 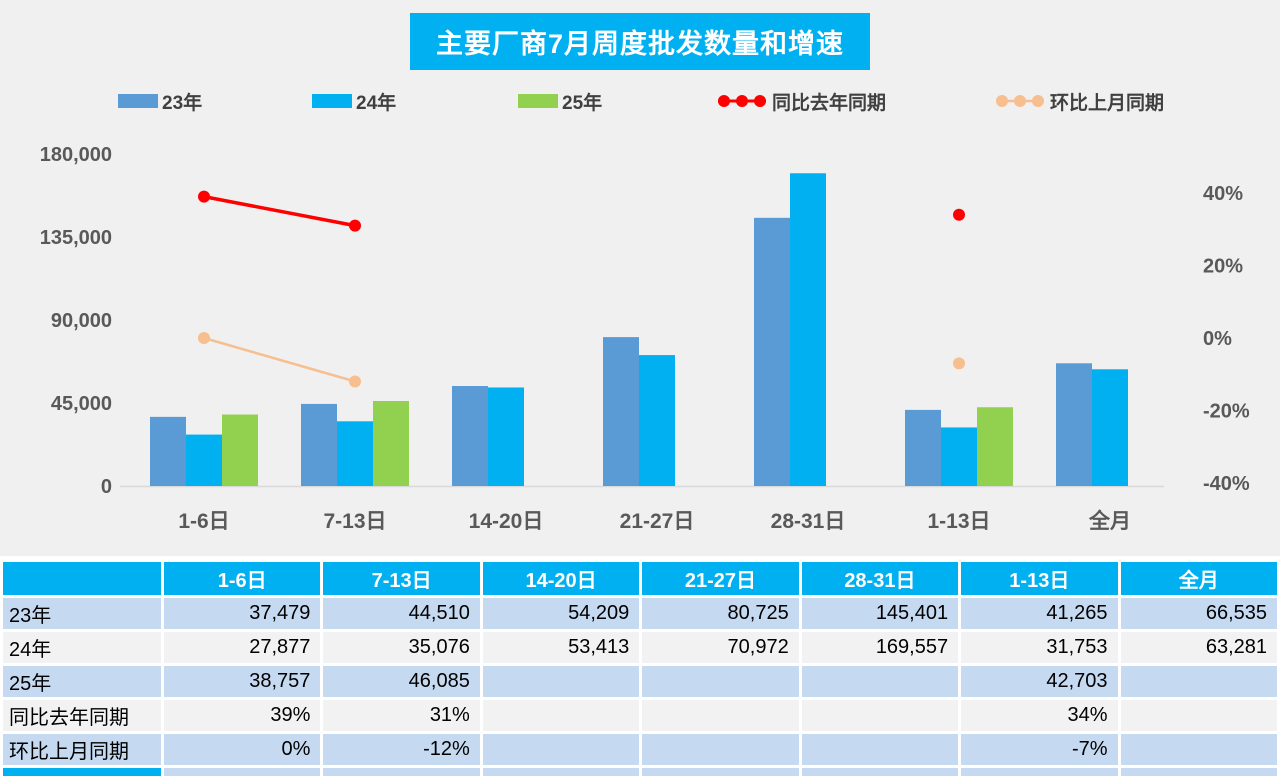 What do you see at coordinates (203, 521) in the screenshot?
I see `x-axis-label: 1-6日` at bounding box center [203, 521].